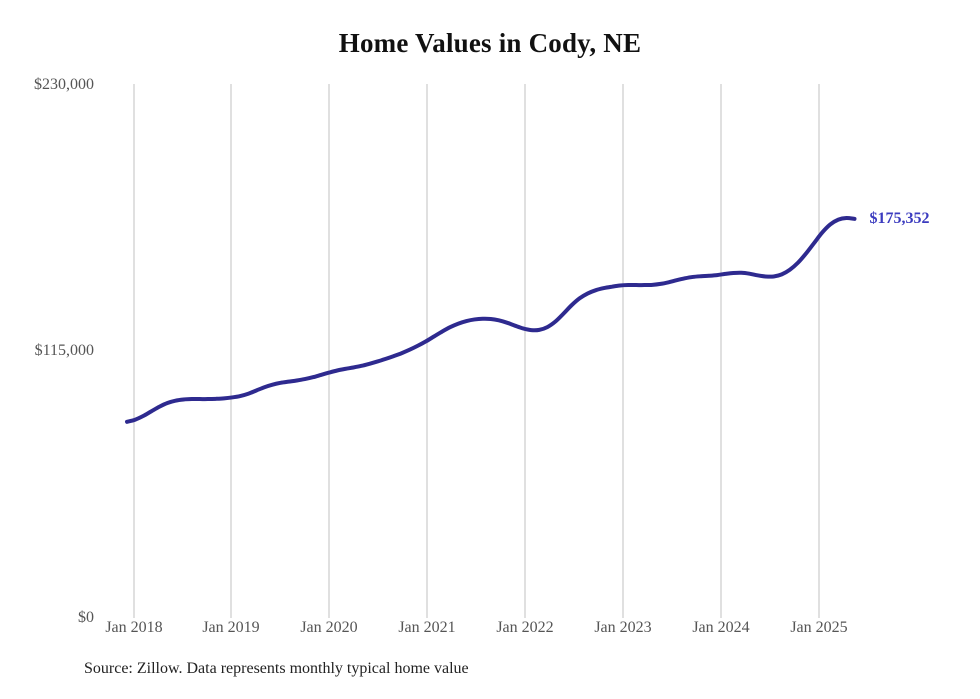 Image resolution: width=980 pixels, height=699 pixels. I want to click on x-axis-tick-label: Jan 2023, so click(623, 627).